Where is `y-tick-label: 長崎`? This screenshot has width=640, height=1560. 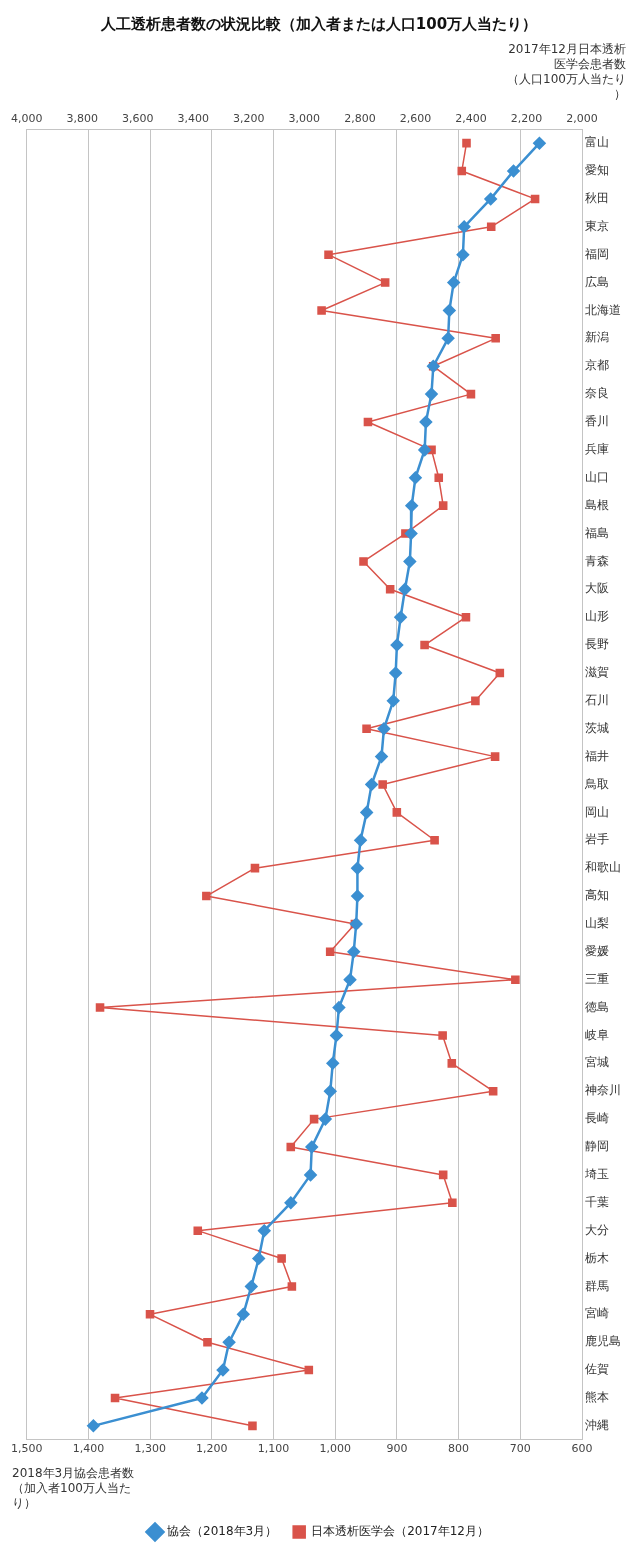 y-tick-label: 長崎 is located at coordinates (597, 1118).